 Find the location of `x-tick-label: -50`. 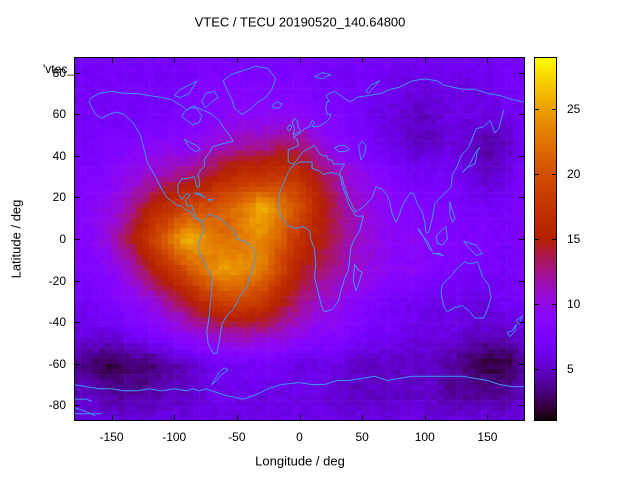

x-tick-label: -50 is located at coordinates (237, 437).